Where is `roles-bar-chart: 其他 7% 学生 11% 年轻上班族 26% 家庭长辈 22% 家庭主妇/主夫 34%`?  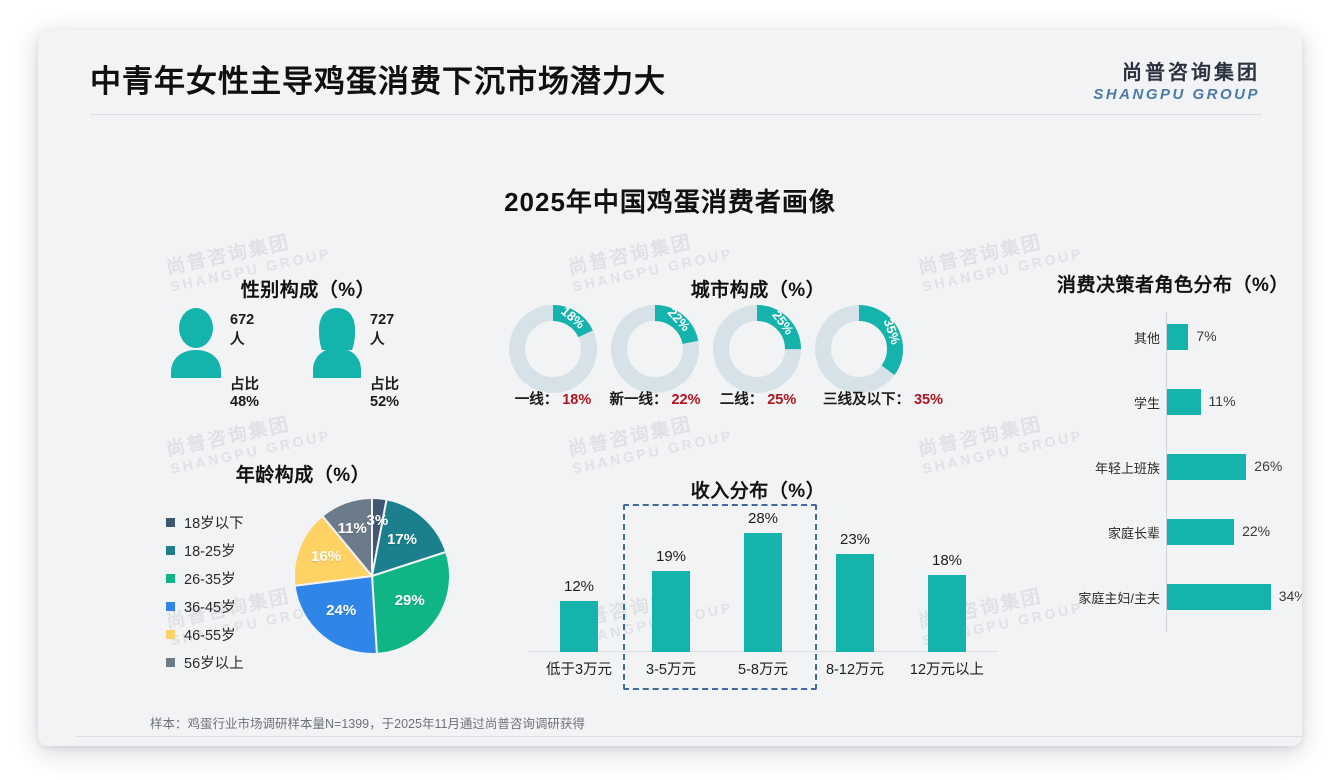 roles-bar-chart: 其他 7% 学生 11% 年轻上班族 26% 家庭长辈 22% 家庭主妇/主夫 34% is located at coordinates (1175, 472).